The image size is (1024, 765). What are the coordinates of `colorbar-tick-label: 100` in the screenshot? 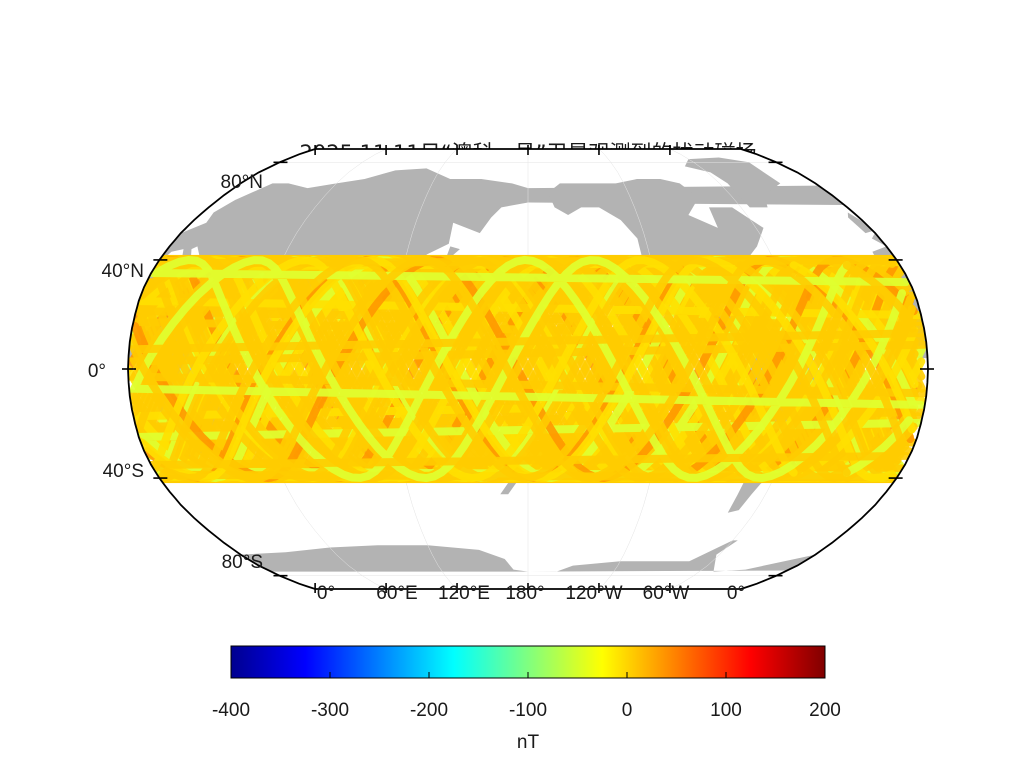 It's located at (726, 710).